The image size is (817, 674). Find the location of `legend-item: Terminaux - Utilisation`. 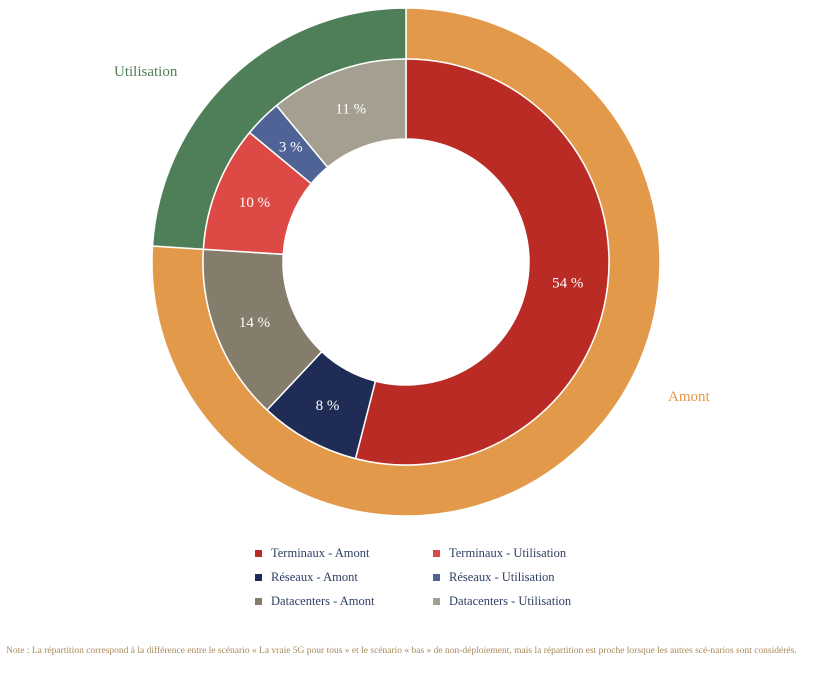

legend-item: Terminaux - Utilisation is located at coordinates (522, 553).